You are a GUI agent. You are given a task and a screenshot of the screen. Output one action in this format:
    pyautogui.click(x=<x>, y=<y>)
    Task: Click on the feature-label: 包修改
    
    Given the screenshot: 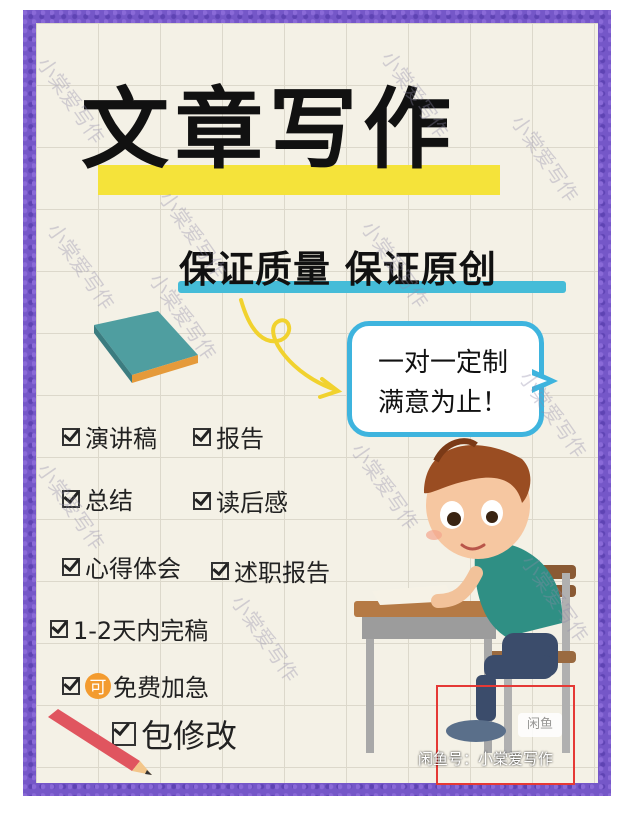 What is the action you would take?
    pyautogui.click(x=189, y=736)
    